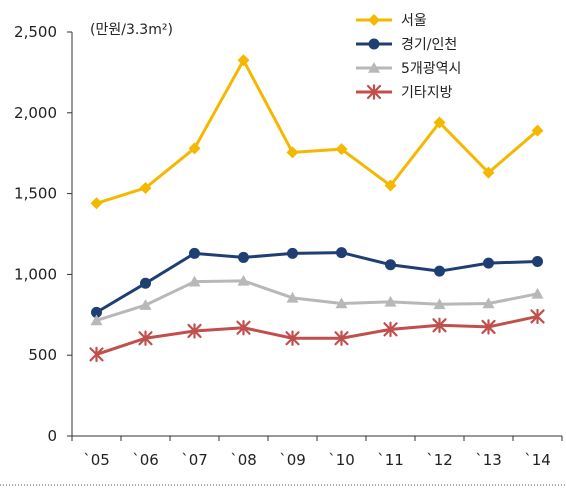 The height and width of the screenshot is (490, 566). I want to click on legend-item: 기타지방, so click(404, 92).